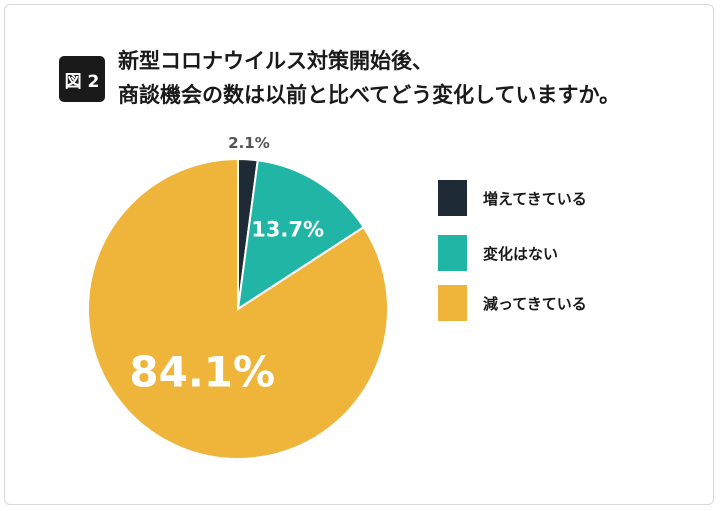  Describe the element at coordinates (535, 303) in the screenshot. I see `legend-label: 減ってきている` at that location.